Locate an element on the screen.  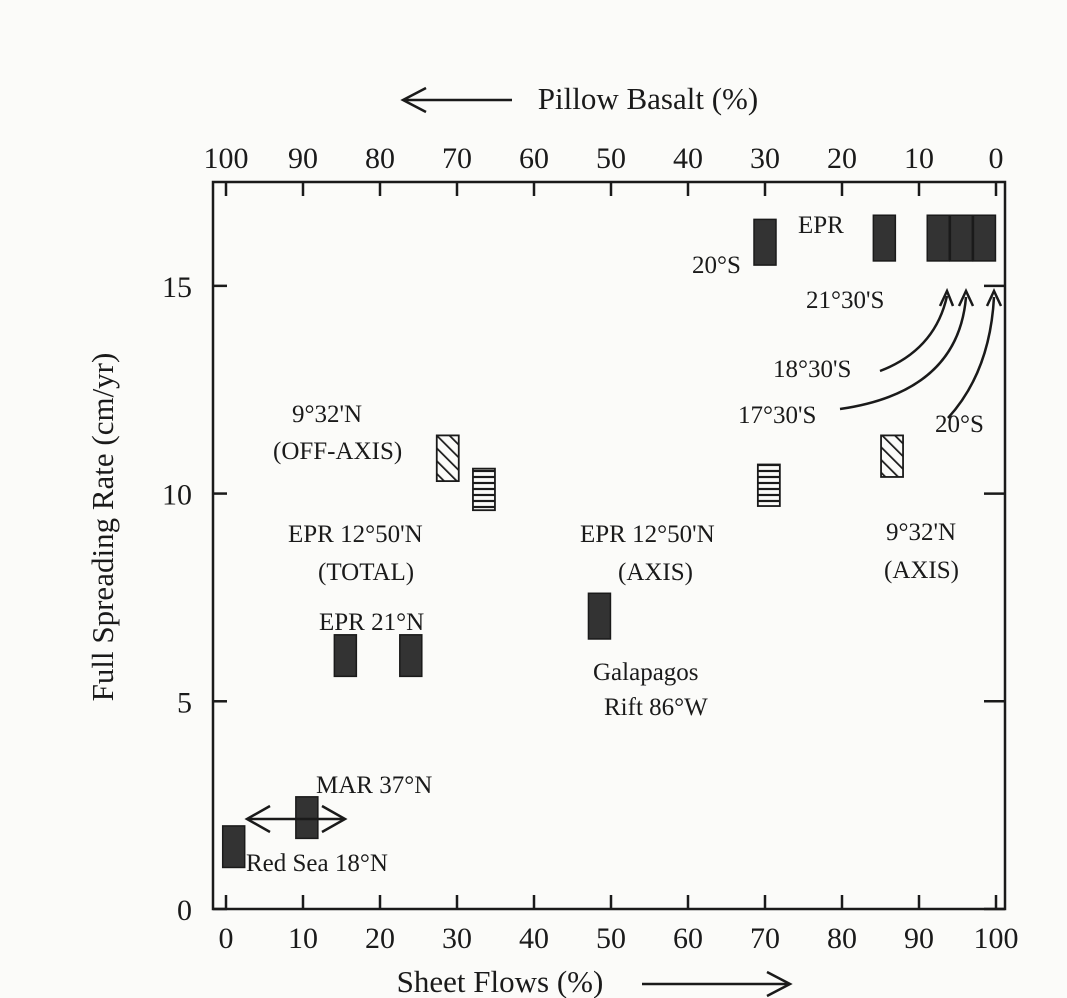
label-galapagos-1: Galapagos is located at coordinates (646, 672).